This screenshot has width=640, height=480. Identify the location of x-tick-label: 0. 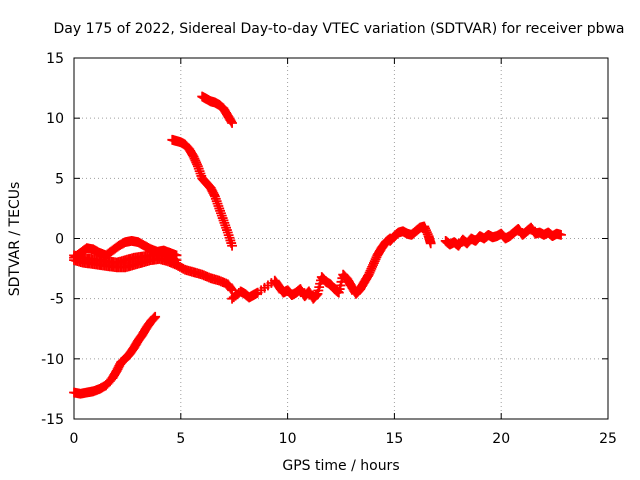
(74, 439).